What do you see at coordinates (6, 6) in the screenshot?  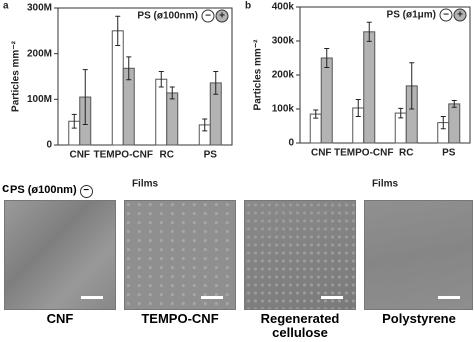 I see `panel-label: a` at bounding box center [6, 6].